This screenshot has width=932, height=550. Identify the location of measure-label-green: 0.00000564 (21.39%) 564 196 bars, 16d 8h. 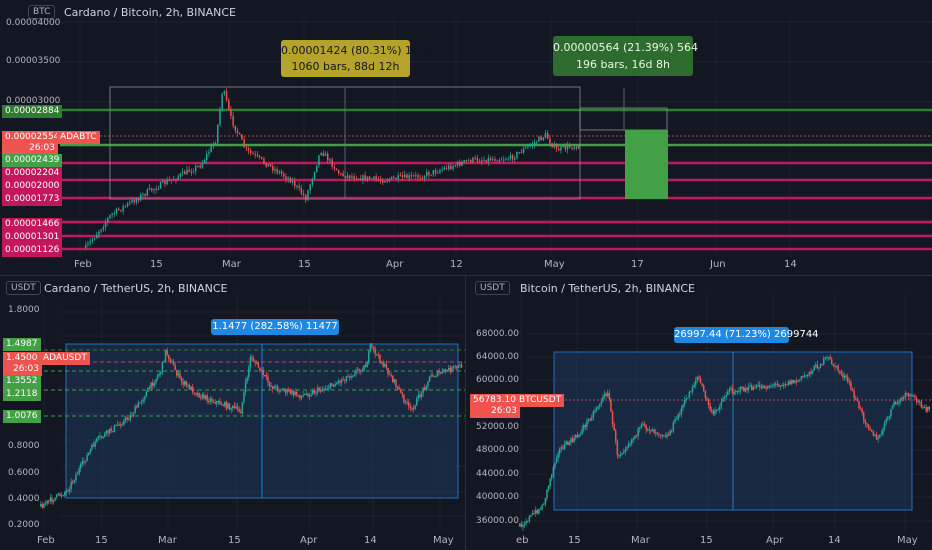
(625, 56).